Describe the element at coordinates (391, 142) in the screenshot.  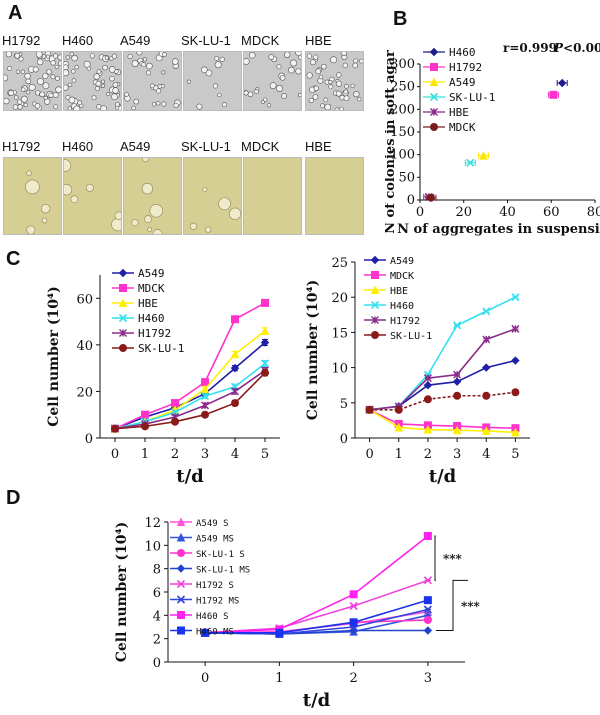
I see `y-axis-label: N of colonies in soft agar` at that location.